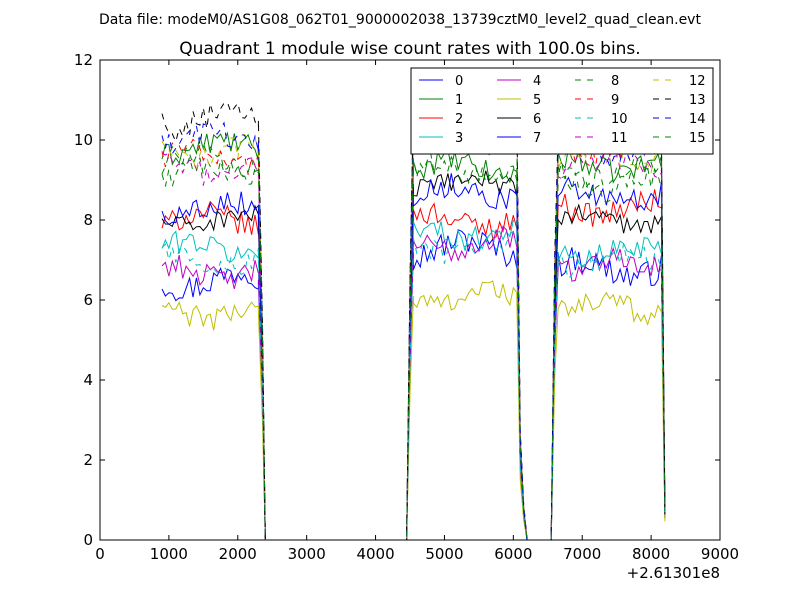  Describe the element at coordinates (417, 554) in the screenshot. I see `x-tick-labels: 0 1000 2000 3000 4000 5000 6000 7000 8000 9000` at that location.